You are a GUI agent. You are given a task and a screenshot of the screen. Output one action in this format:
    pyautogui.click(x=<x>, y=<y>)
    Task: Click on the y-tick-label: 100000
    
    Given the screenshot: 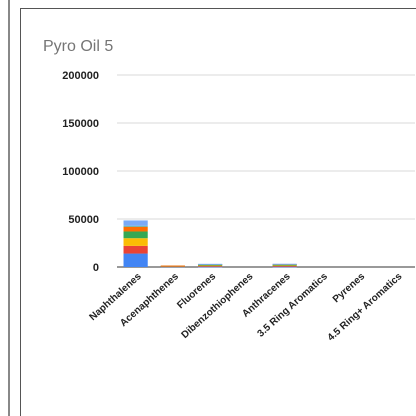 What is the action you would take?
    pyautogui.click(x=80, y=172)
    